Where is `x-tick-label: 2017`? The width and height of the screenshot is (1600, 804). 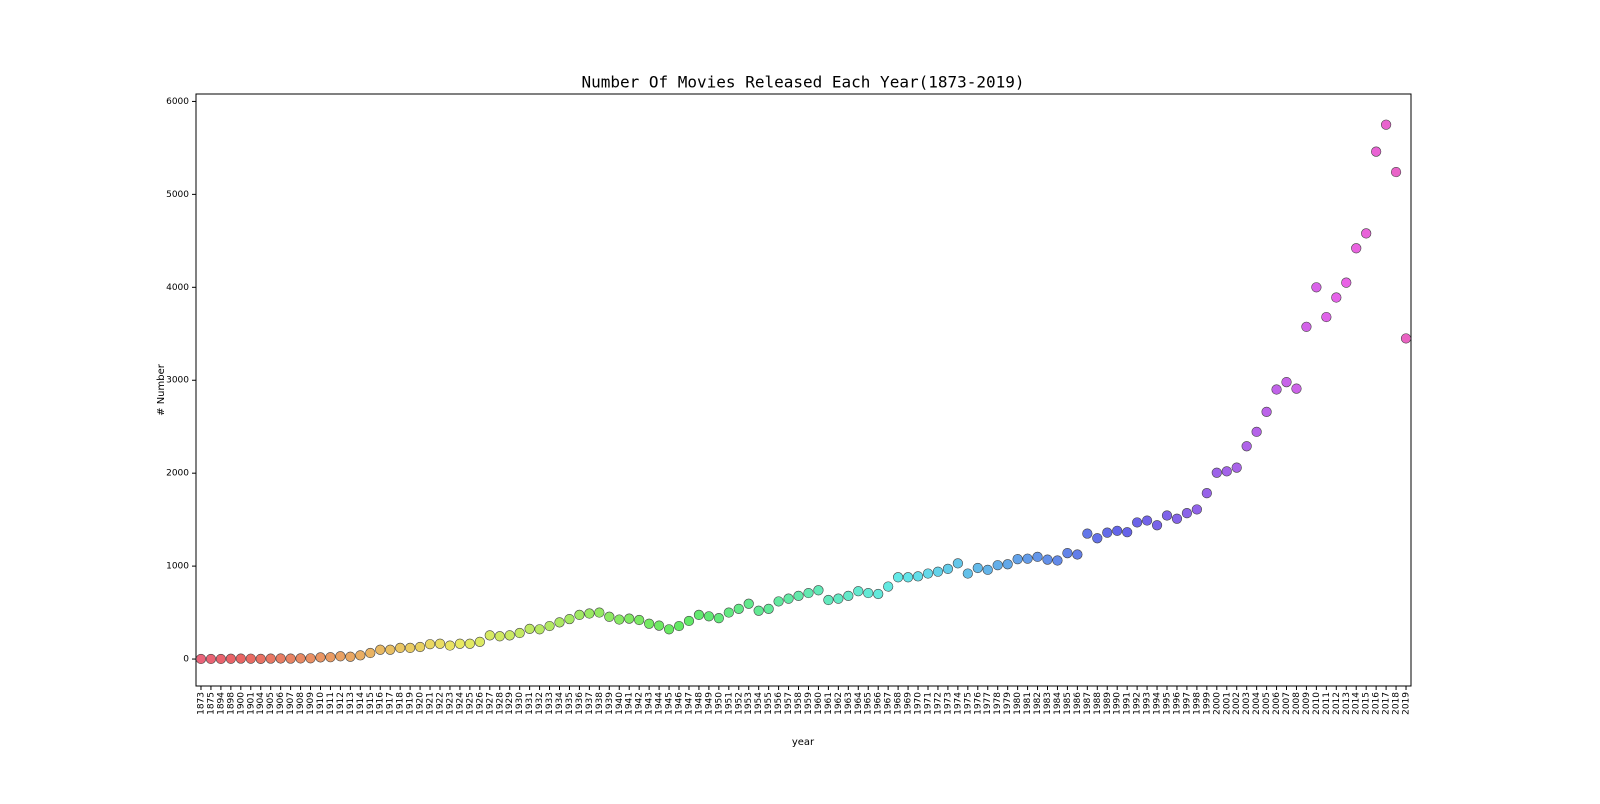 x-tick-label: 2017 is located at coordinates (1387, 703).